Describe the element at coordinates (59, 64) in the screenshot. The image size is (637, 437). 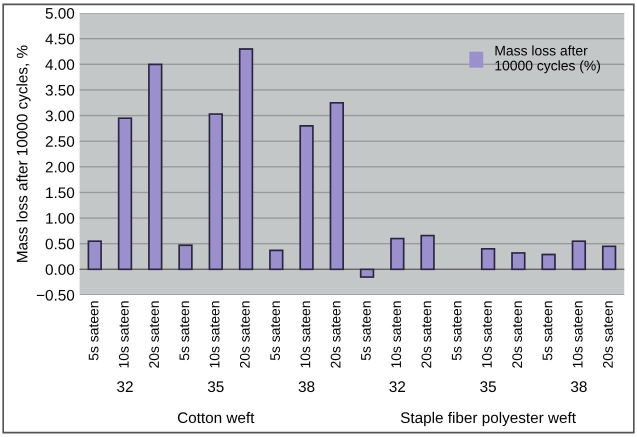
I see `y-tick-label: 4.00` at that location.